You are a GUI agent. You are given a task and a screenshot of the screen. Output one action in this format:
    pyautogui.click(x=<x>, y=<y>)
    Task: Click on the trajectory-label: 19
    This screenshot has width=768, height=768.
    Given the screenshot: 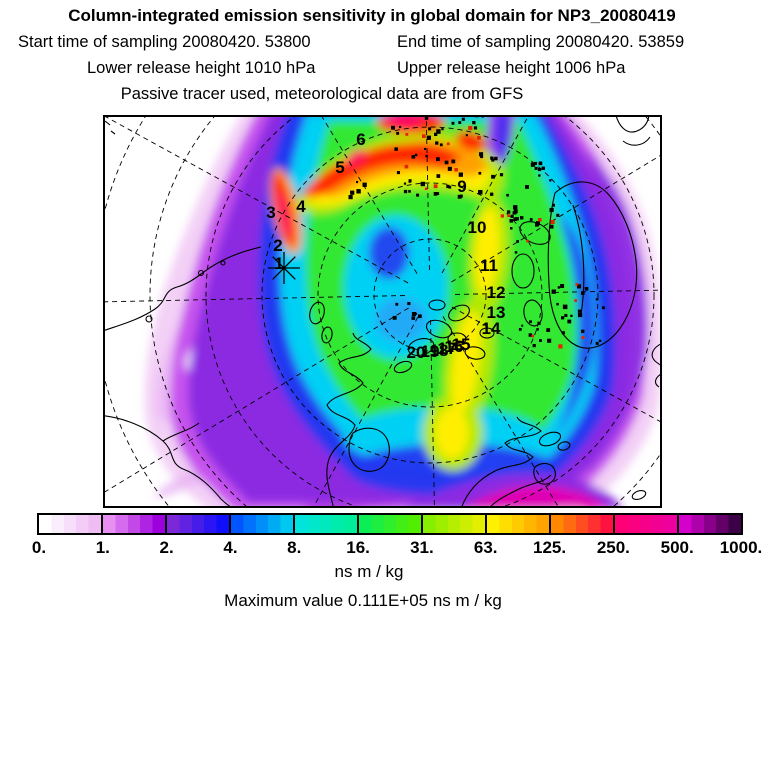 What is the action you would take?
    pyautogui.click(x=430, y=351)
    